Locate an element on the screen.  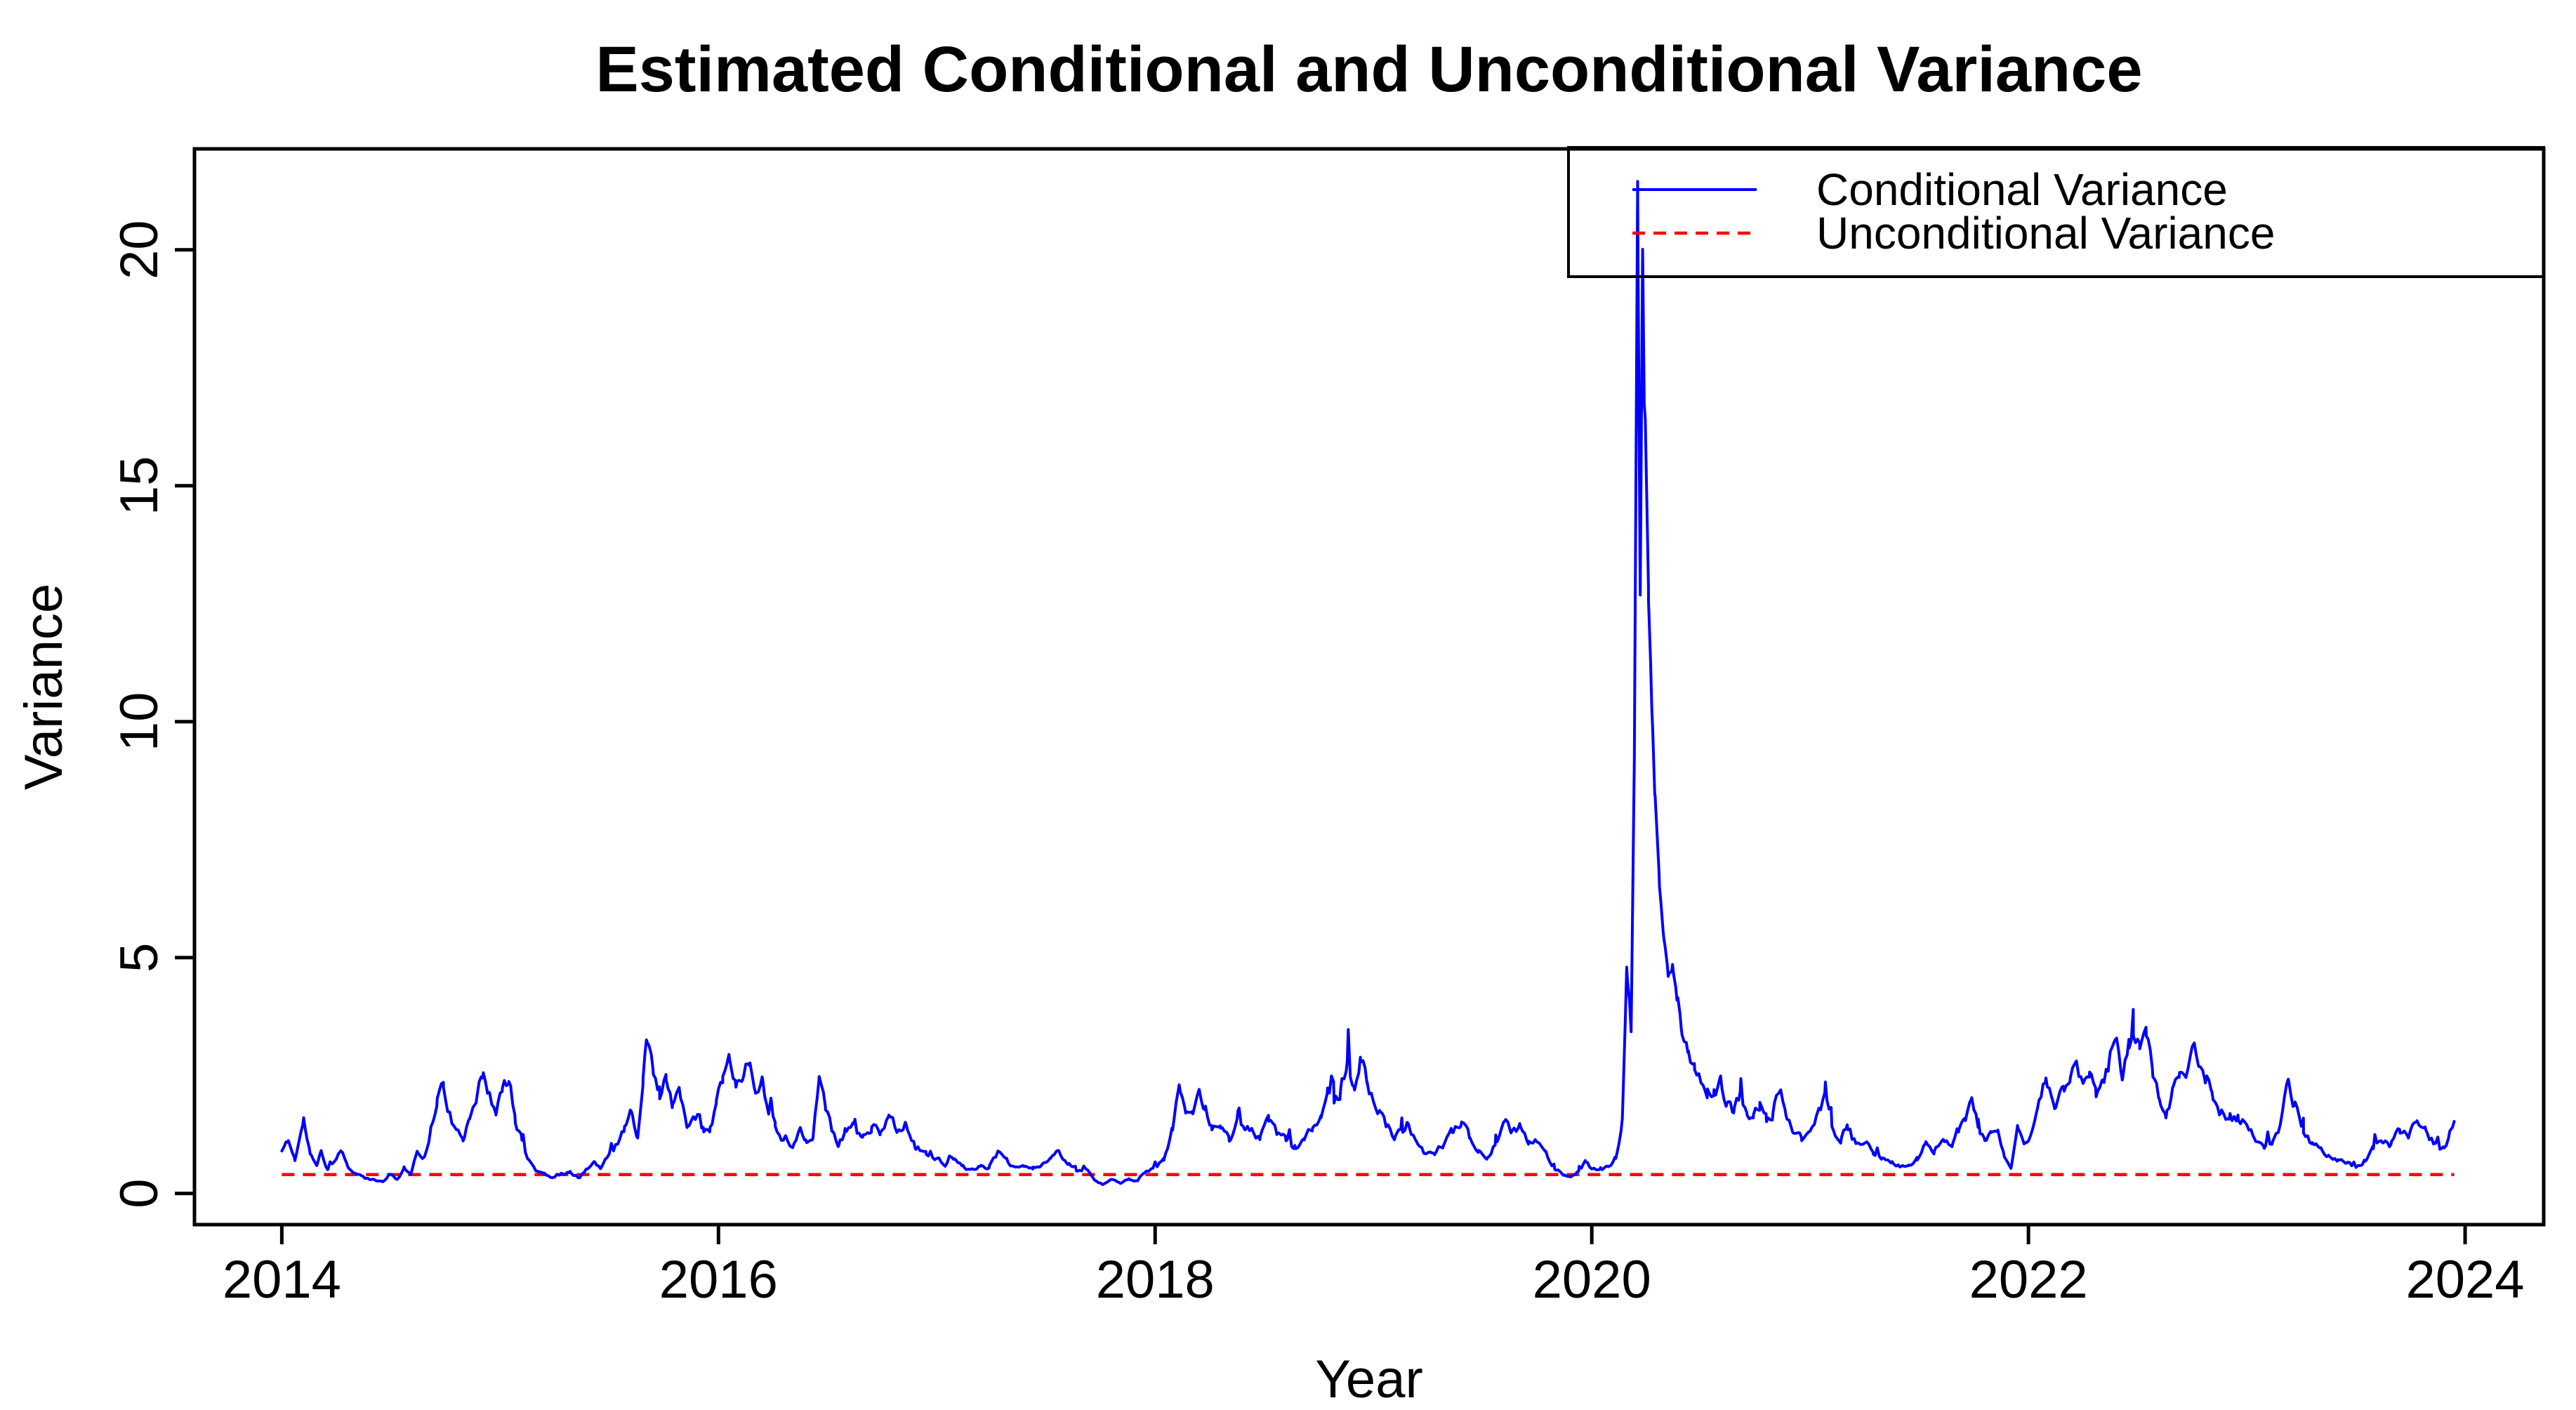
legend-box is located at coordinates (2056, 212).